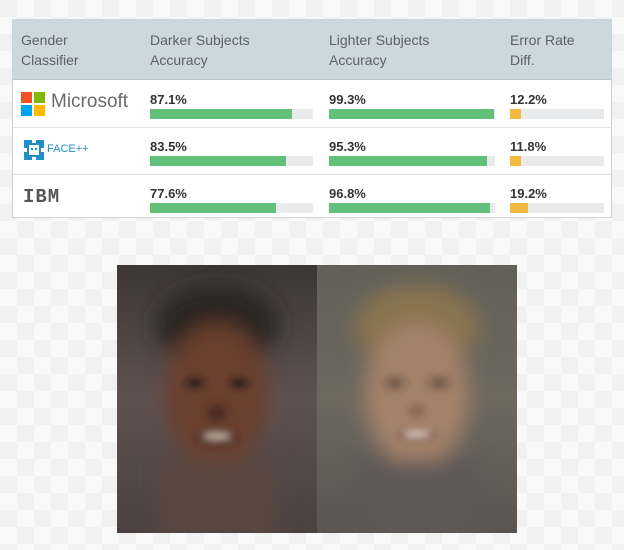  I want to click on error-diff-value: 12.2%, so click(528, 99).